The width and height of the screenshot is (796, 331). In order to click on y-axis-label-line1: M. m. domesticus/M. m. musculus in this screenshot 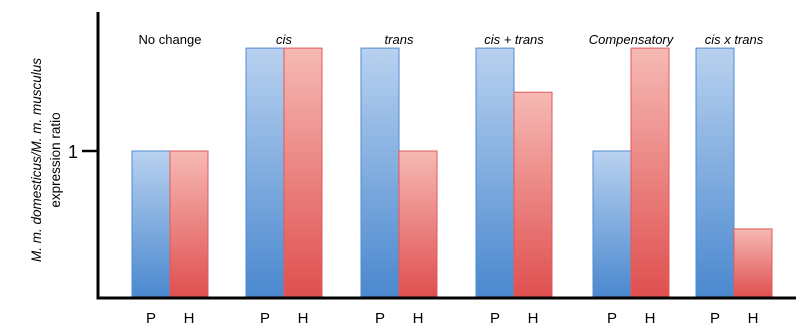, I will do `click(36, 160)`.